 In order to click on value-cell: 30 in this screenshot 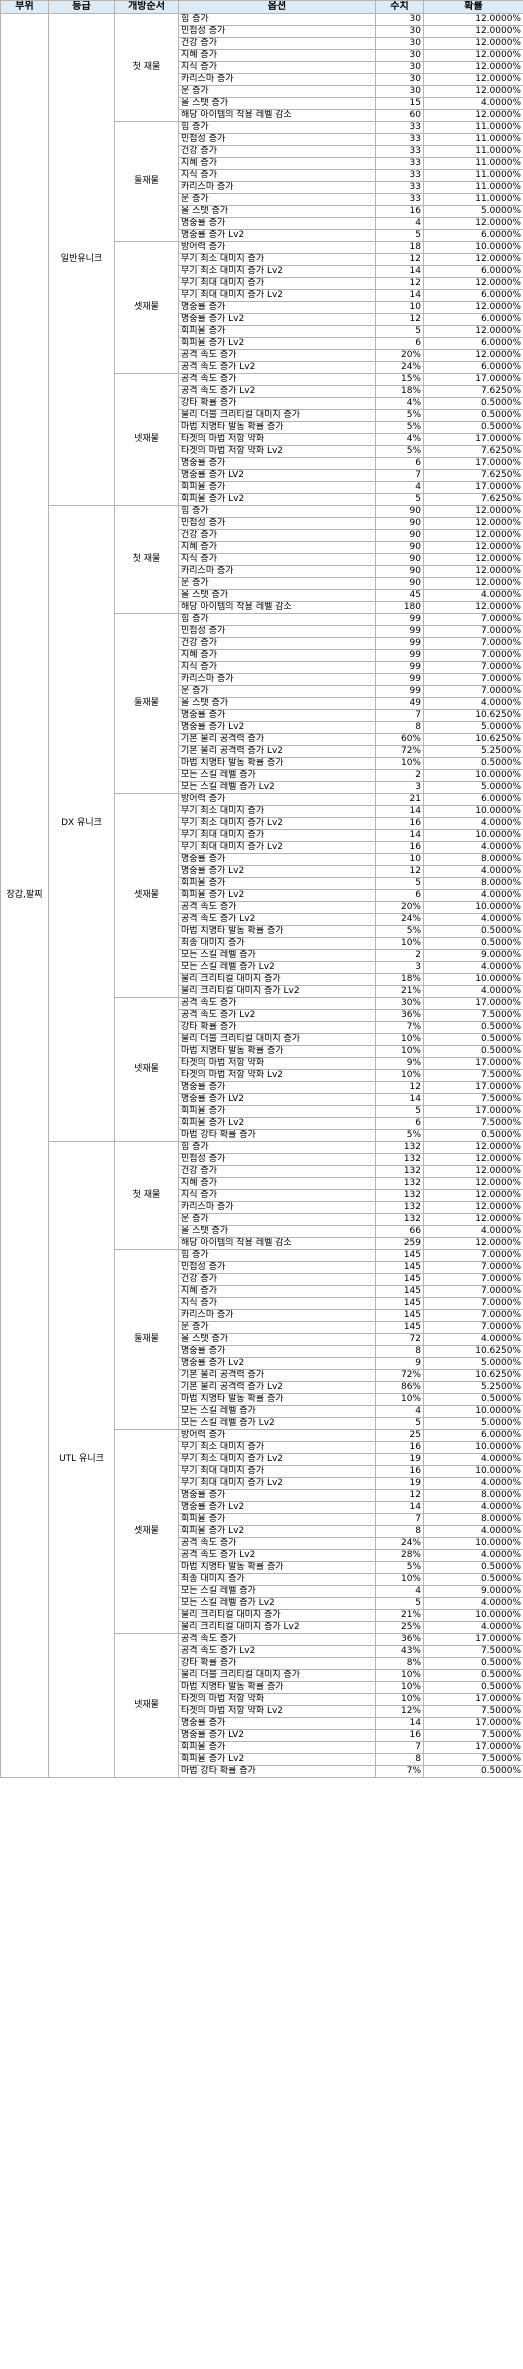, I will do `click(399, 55)`.